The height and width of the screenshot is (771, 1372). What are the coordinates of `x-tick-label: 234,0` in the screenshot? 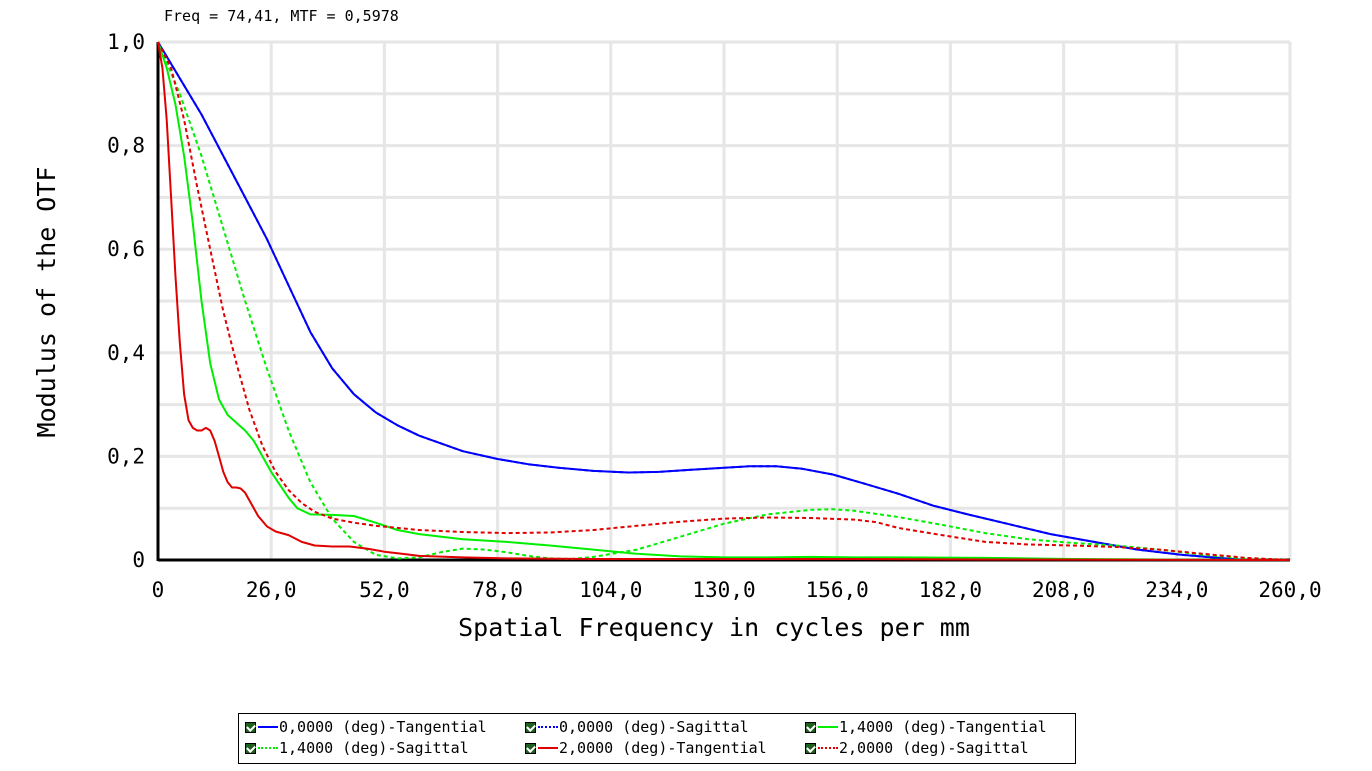 It's located at (1176, 590).